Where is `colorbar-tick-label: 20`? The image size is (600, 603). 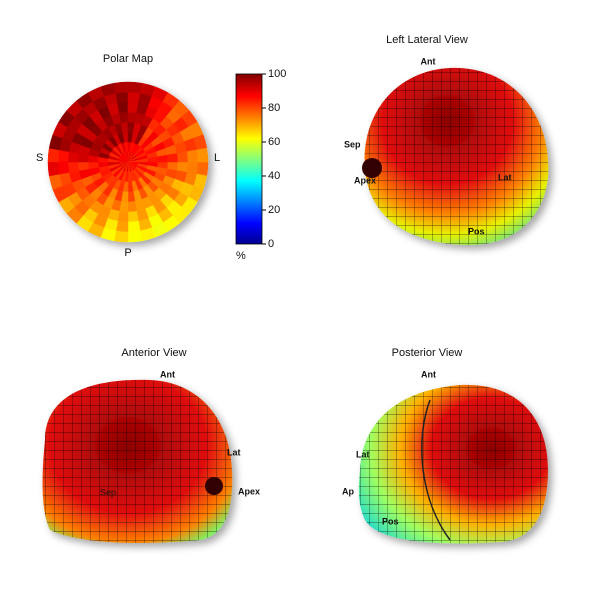 colorbar-tick-label: 20 is located at coordinates (274, 210).